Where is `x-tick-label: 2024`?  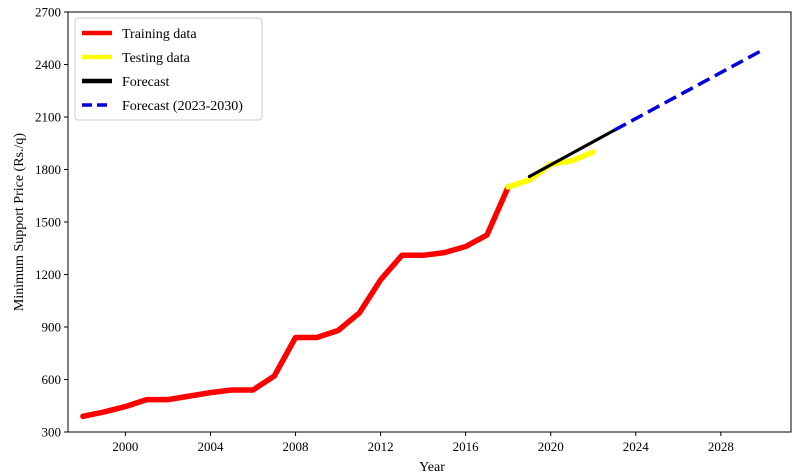 x-tick-label: 2024 is located at coordinates (636, 446).